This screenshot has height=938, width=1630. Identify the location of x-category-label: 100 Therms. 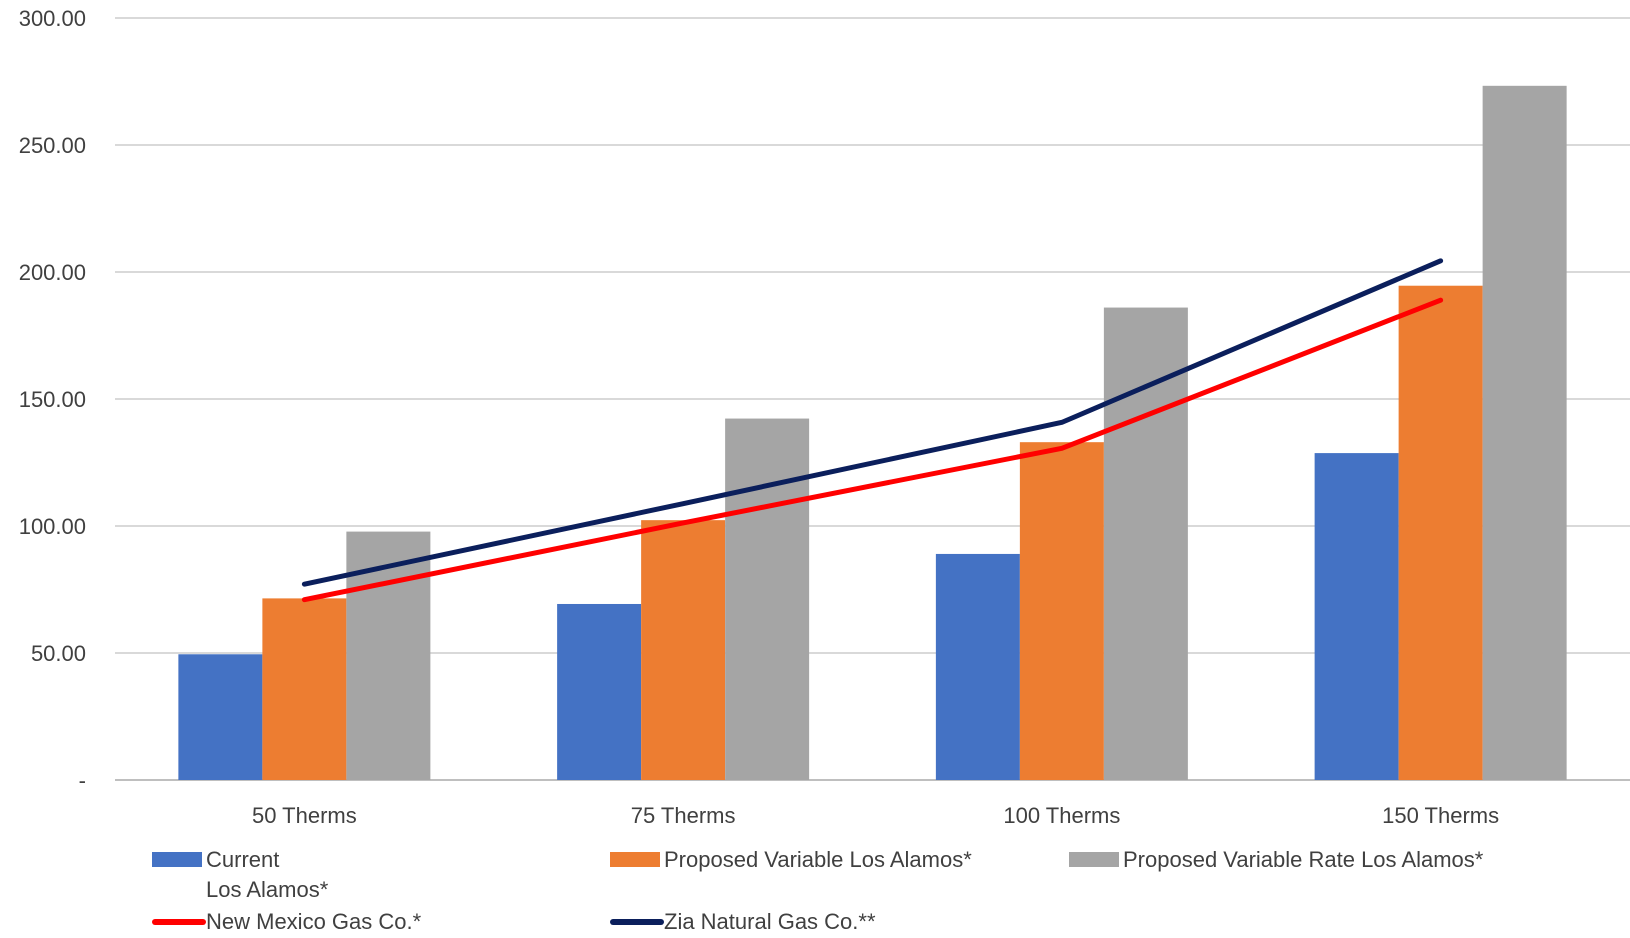
(1061, 815).